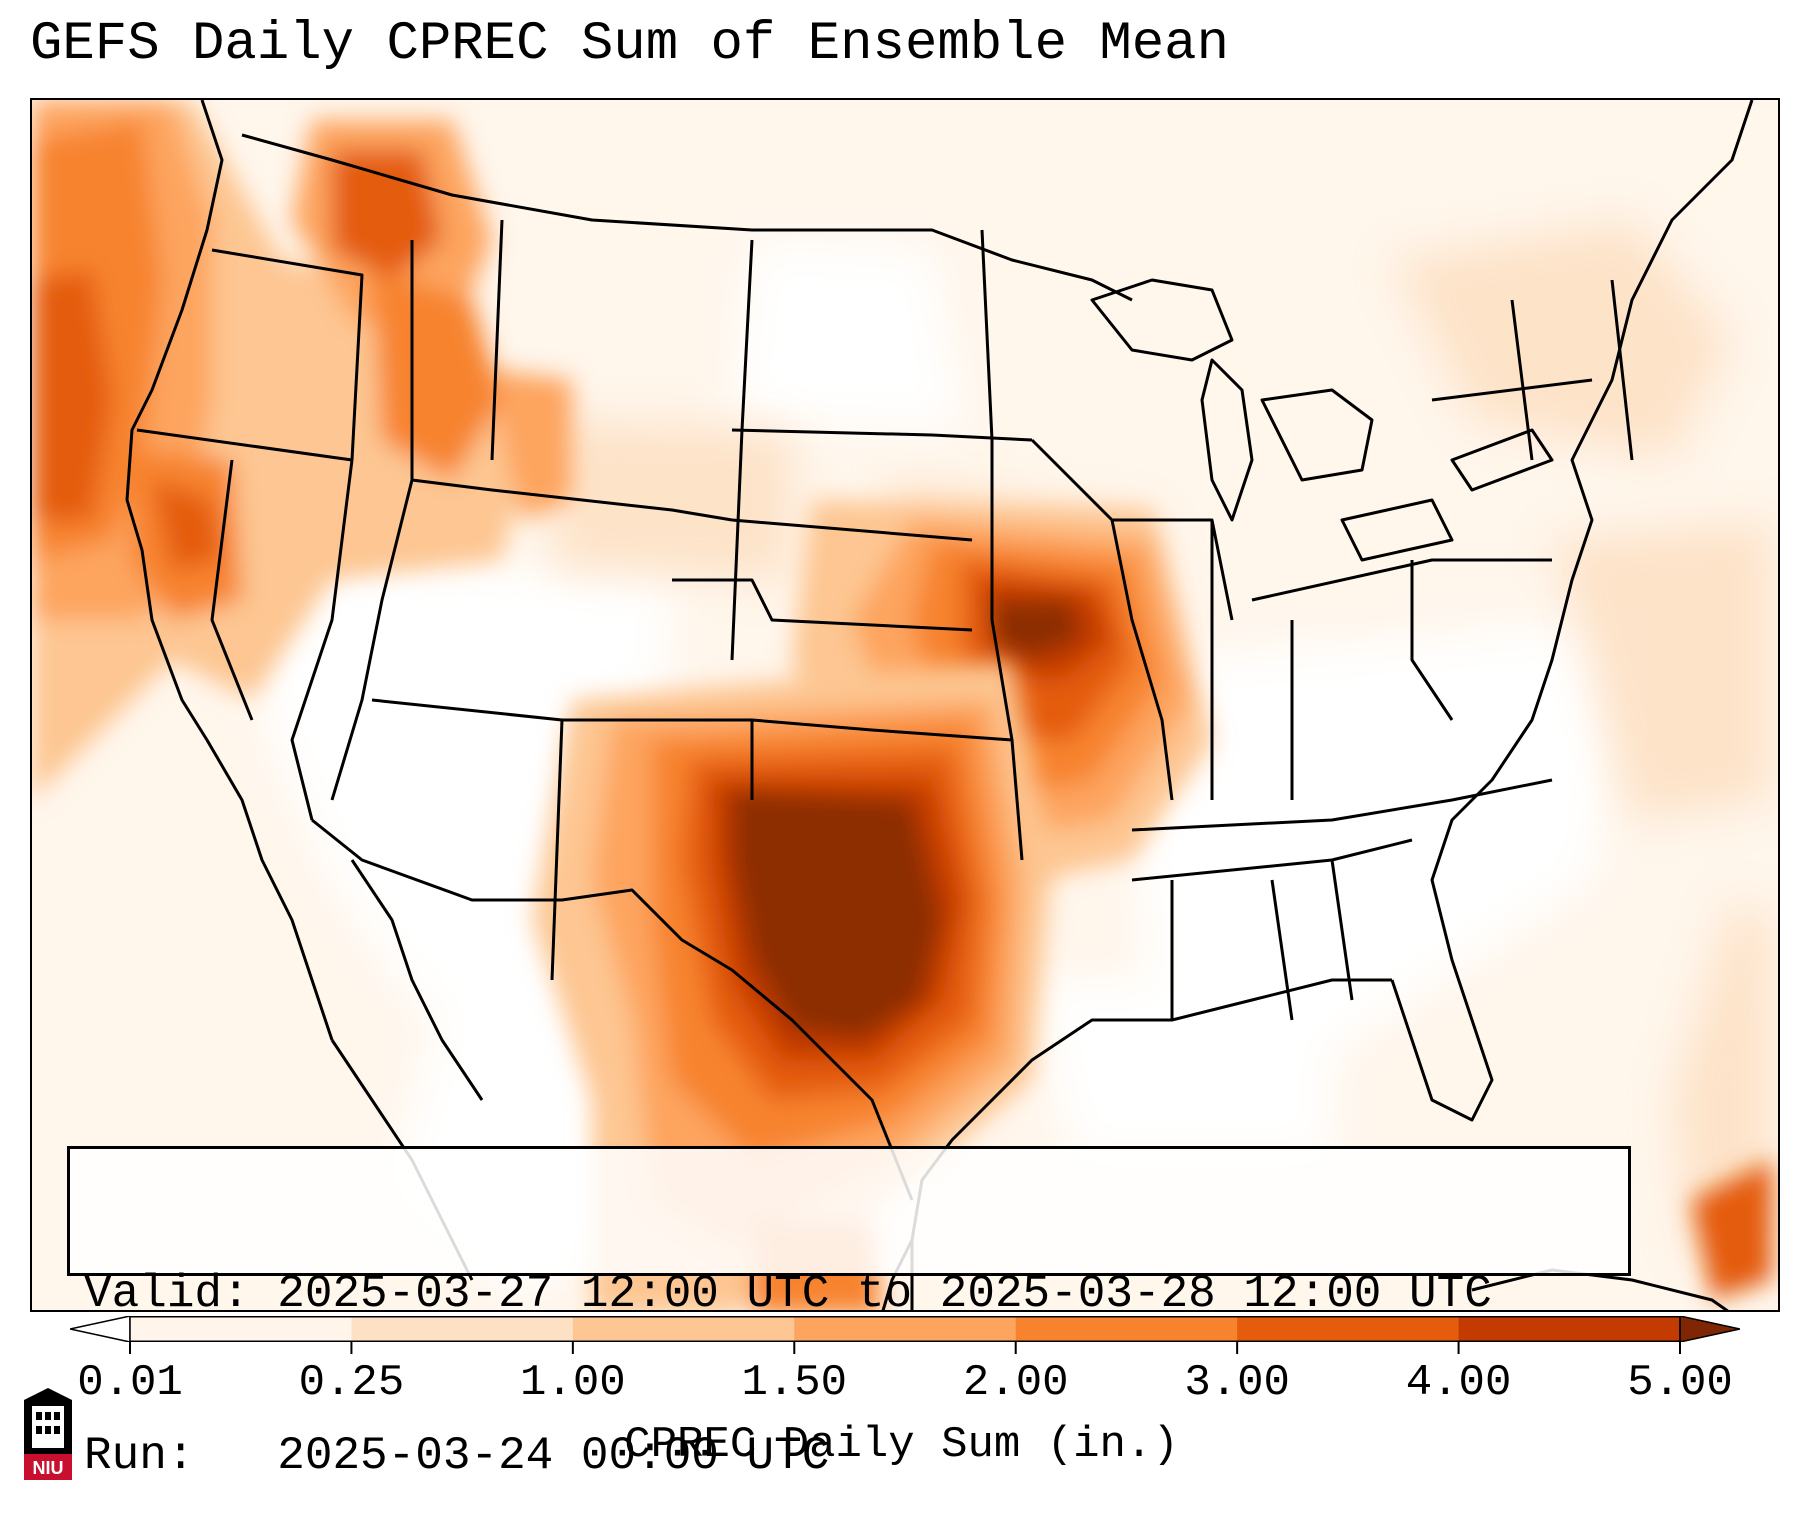 The width and height of the screenshot is (1803, 1537). What do you see at coordinates (100, 1329) in the screenshot?
I see `colorbar-under-arrow` at bounding box center [100, 1329].